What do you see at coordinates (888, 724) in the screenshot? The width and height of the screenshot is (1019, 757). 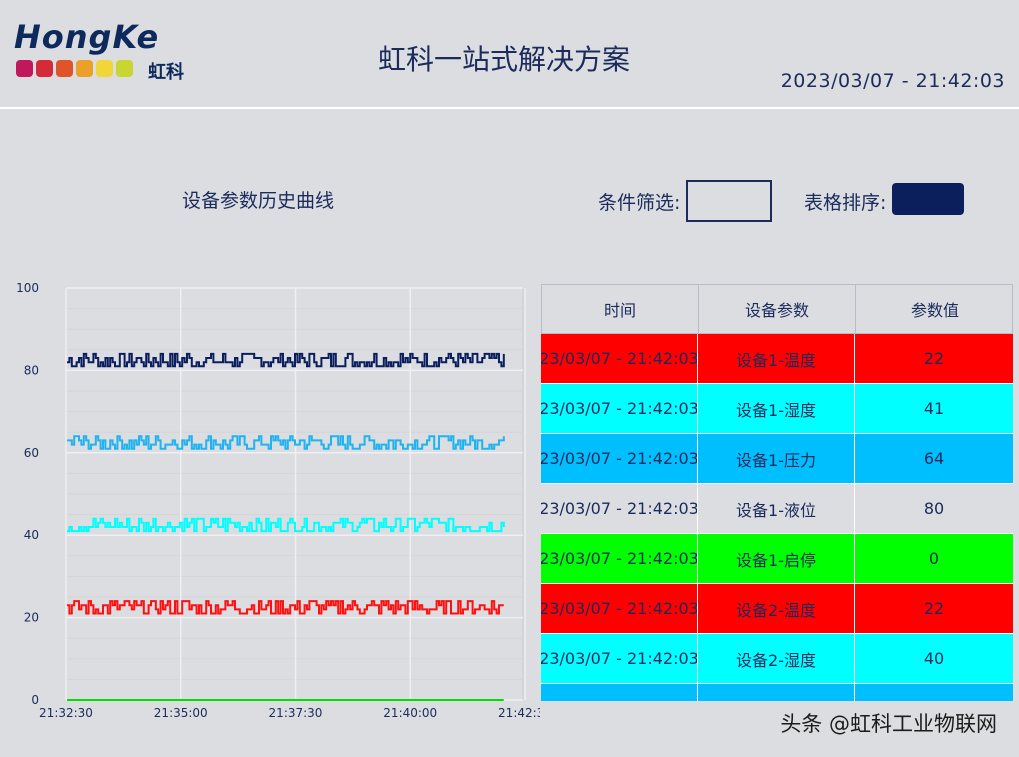 I see `watermark: 头条 @虹科工业物联网` at bounding box center [888, 724].